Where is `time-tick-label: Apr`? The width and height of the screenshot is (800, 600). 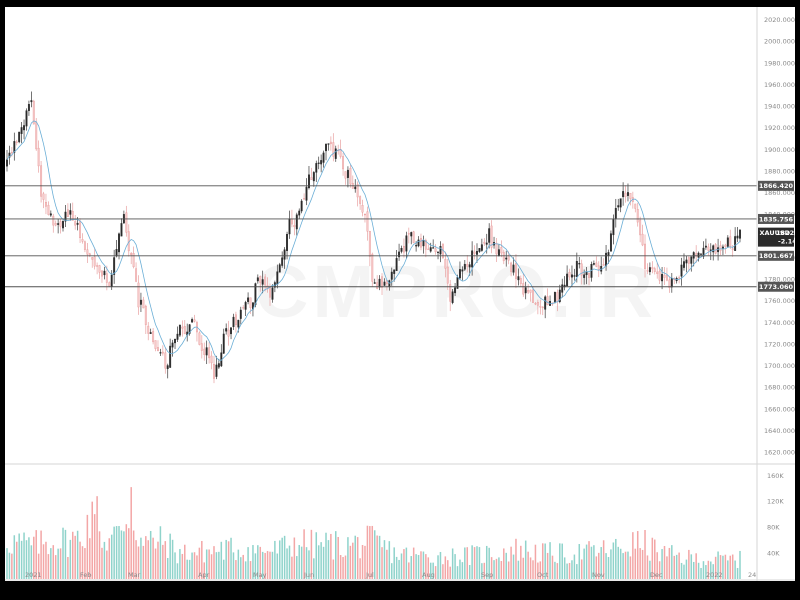
time-tick-label: Apr is located at coordinates (204, 575).